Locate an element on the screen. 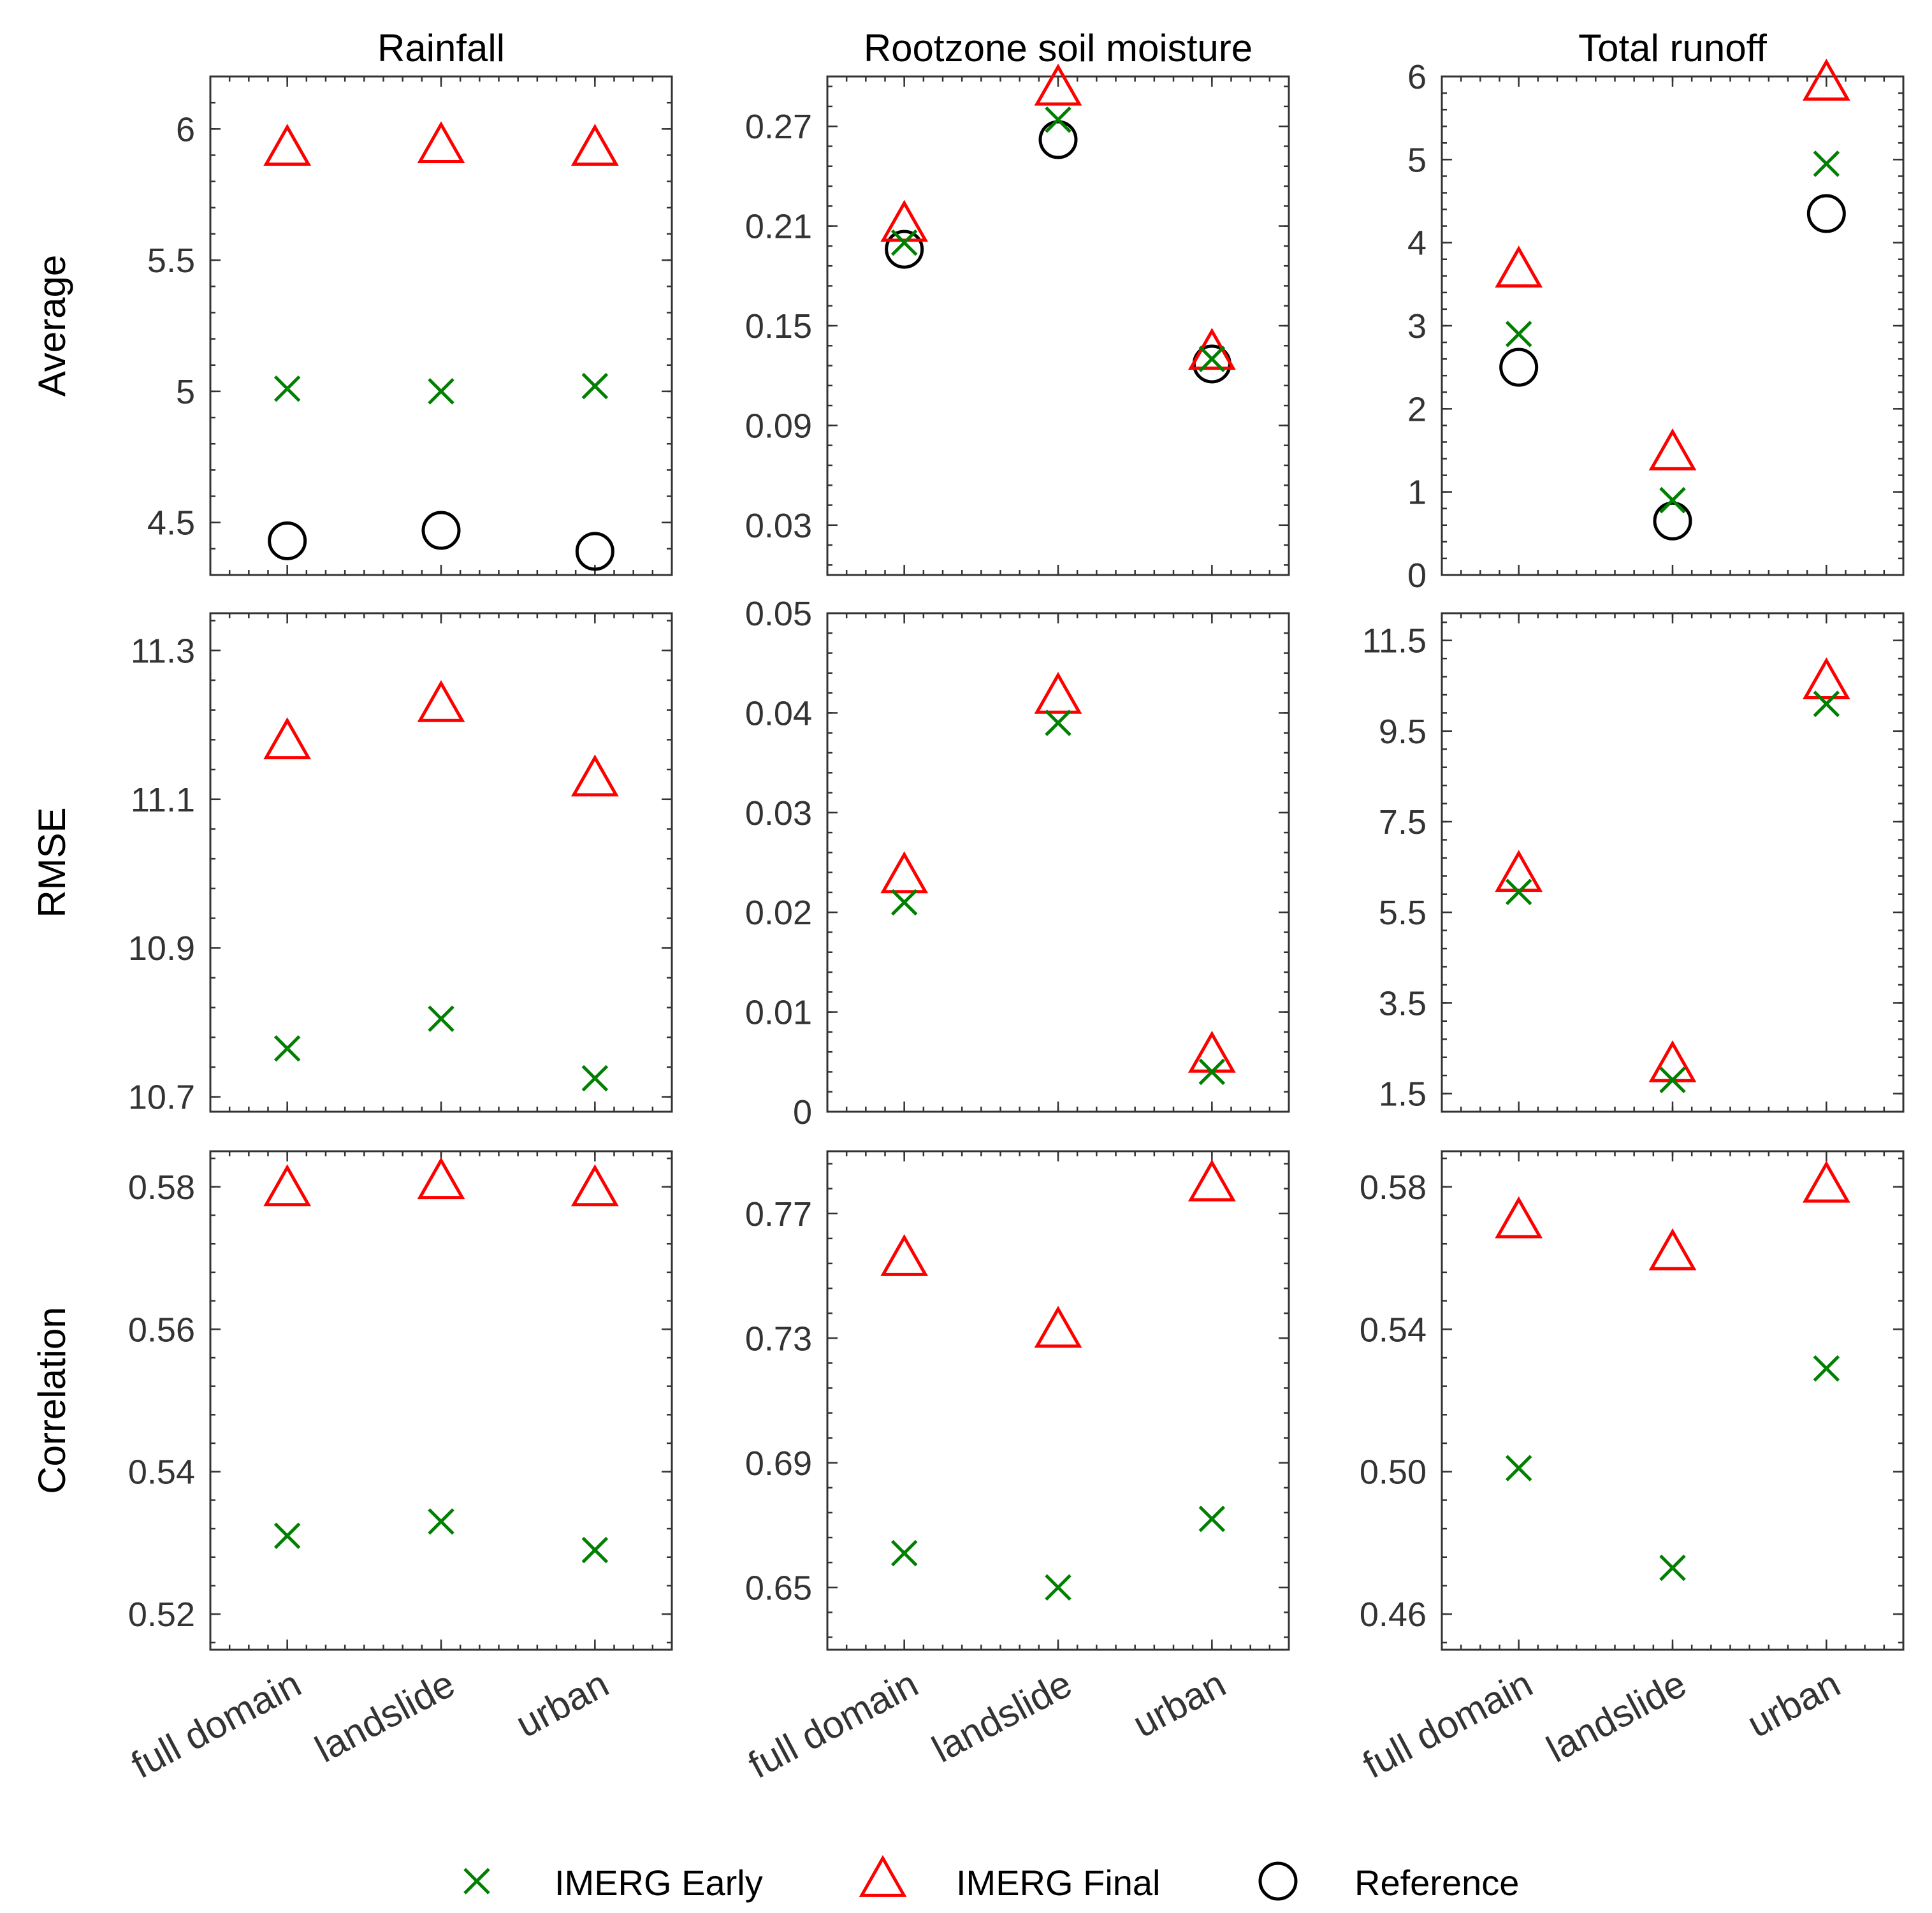 This screenshot has height=1913, width=1932. y-tick-label: 10.7 is located at coordinates (161, 1098).